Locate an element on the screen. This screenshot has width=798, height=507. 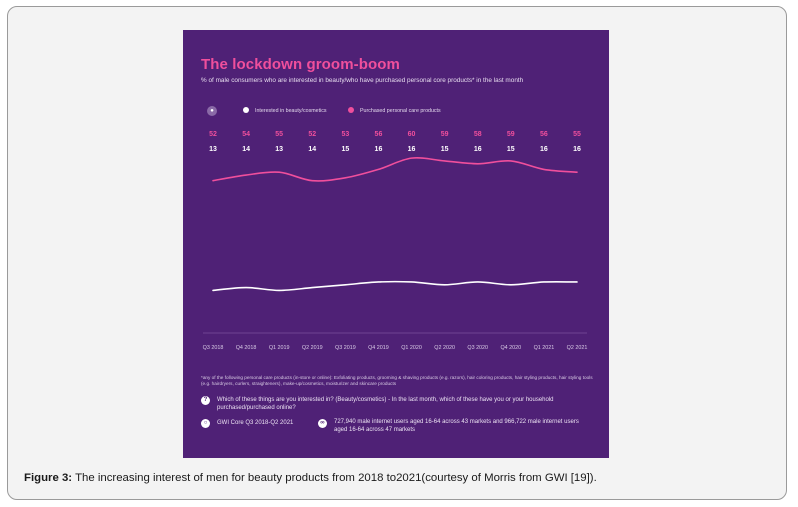
x-tick-label: Q3 2018 is located at coordinates (213, 348).